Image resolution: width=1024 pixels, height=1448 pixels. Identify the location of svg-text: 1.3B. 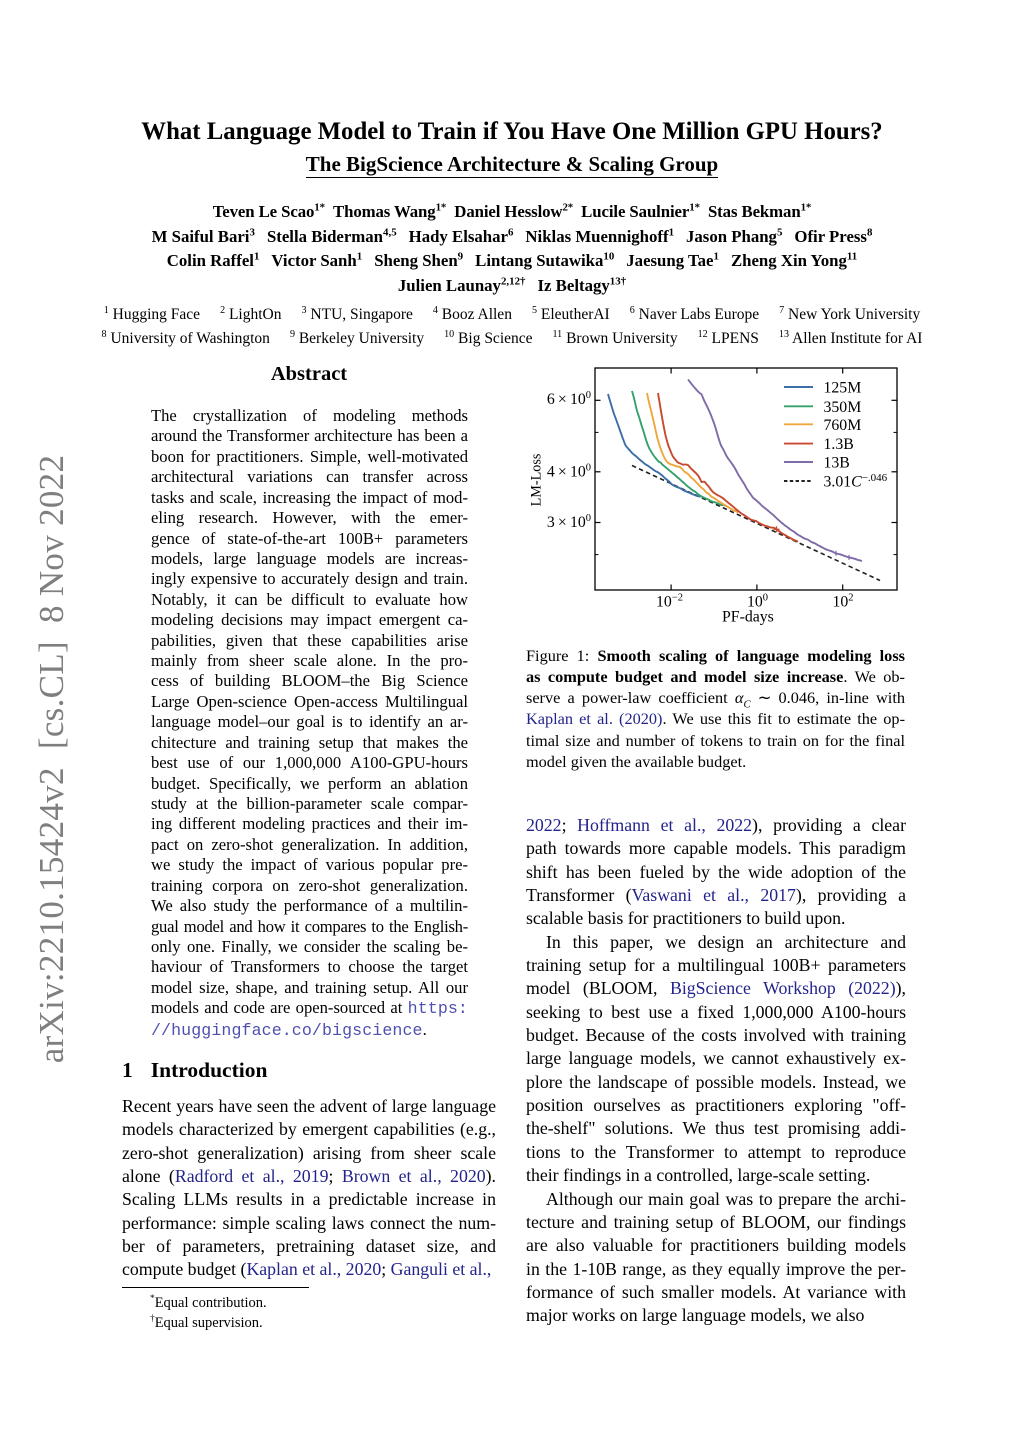
(839, 444).